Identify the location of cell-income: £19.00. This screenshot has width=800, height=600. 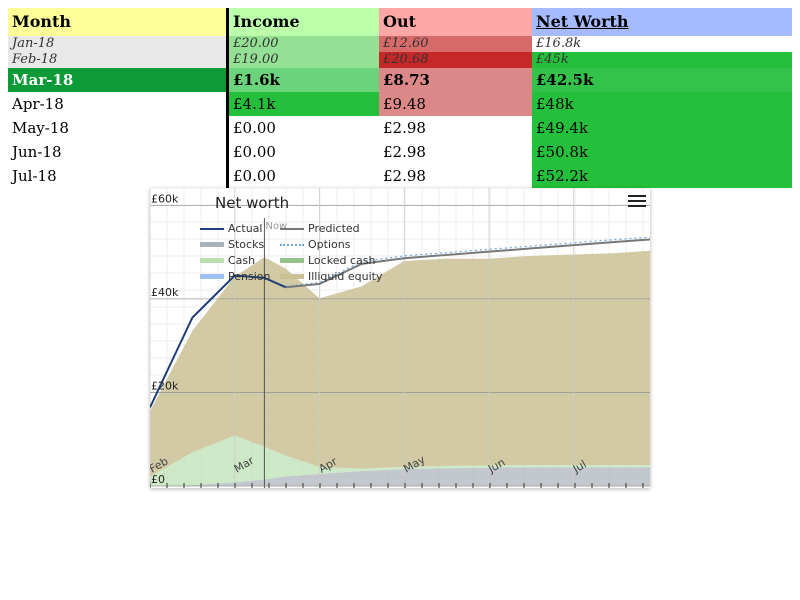
(302, 60).